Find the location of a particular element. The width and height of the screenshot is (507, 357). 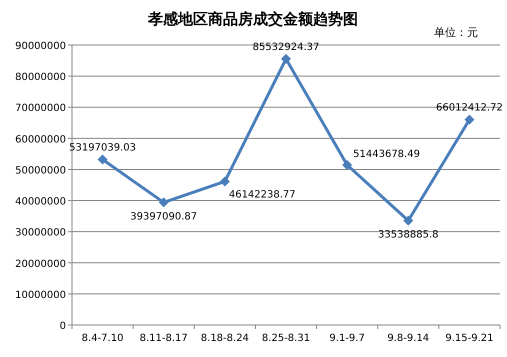

data-label: 51443678.49 is located at coordinates (386, 154).